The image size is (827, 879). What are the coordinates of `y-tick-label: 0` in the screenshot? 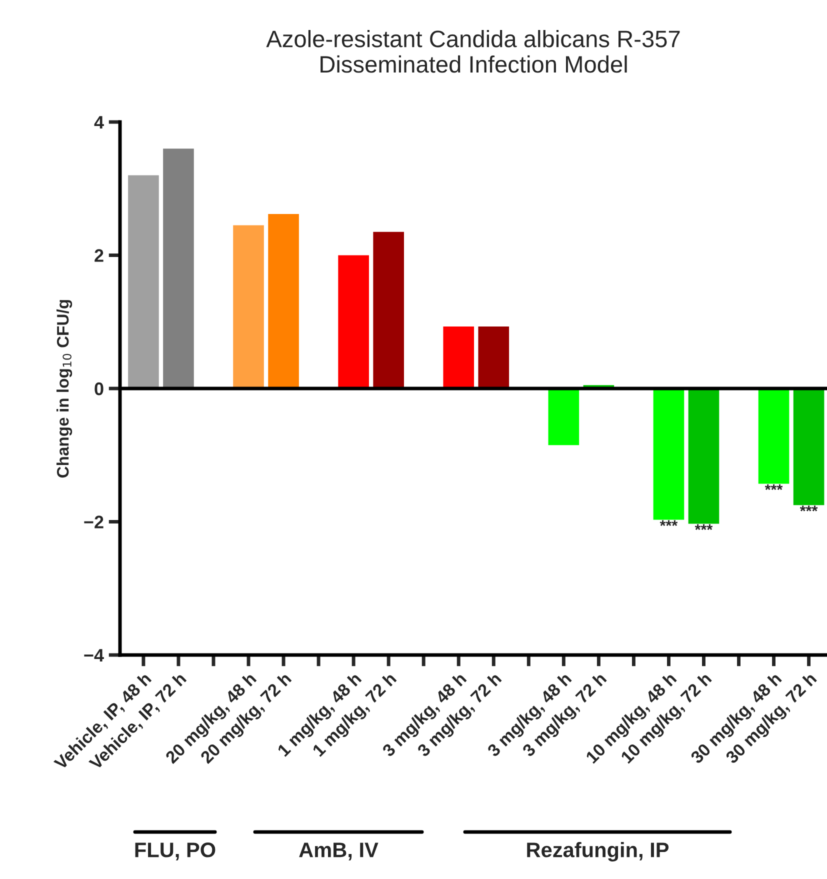 It's located at (99, 389).